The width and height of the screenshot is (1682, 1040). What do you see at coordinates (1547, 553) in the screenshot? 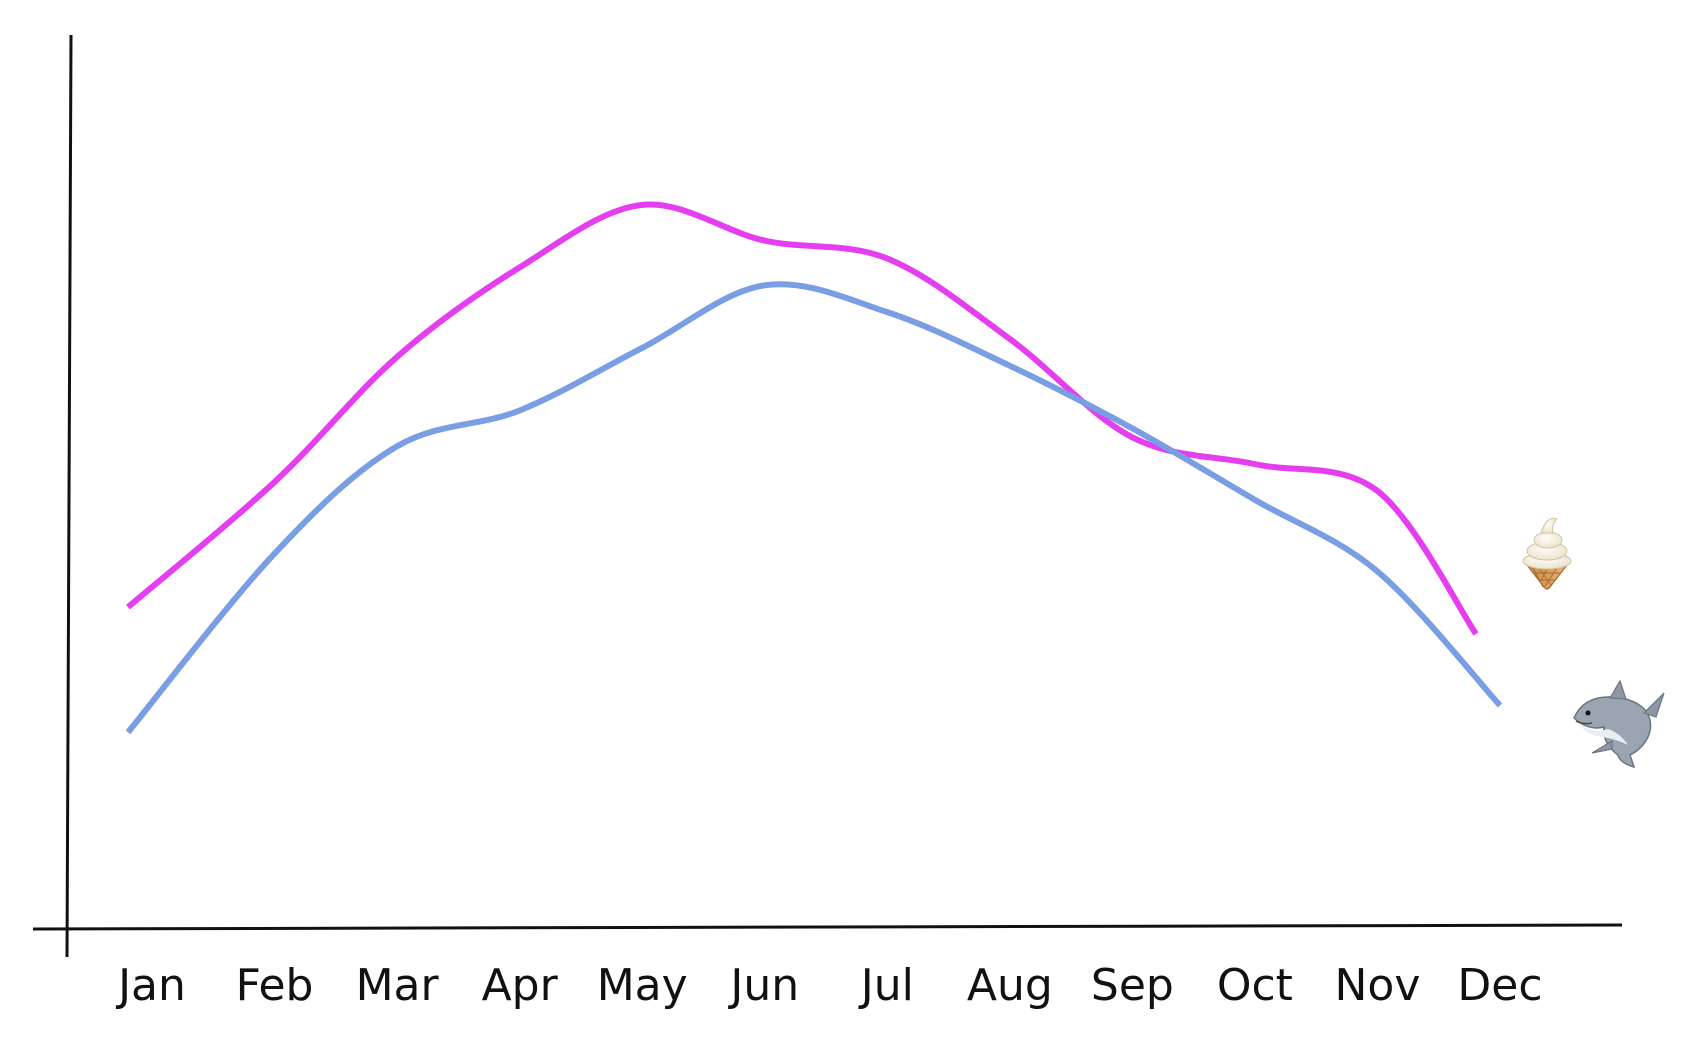
I see `ice-cream-icon` at bounding box center [1547, 553].